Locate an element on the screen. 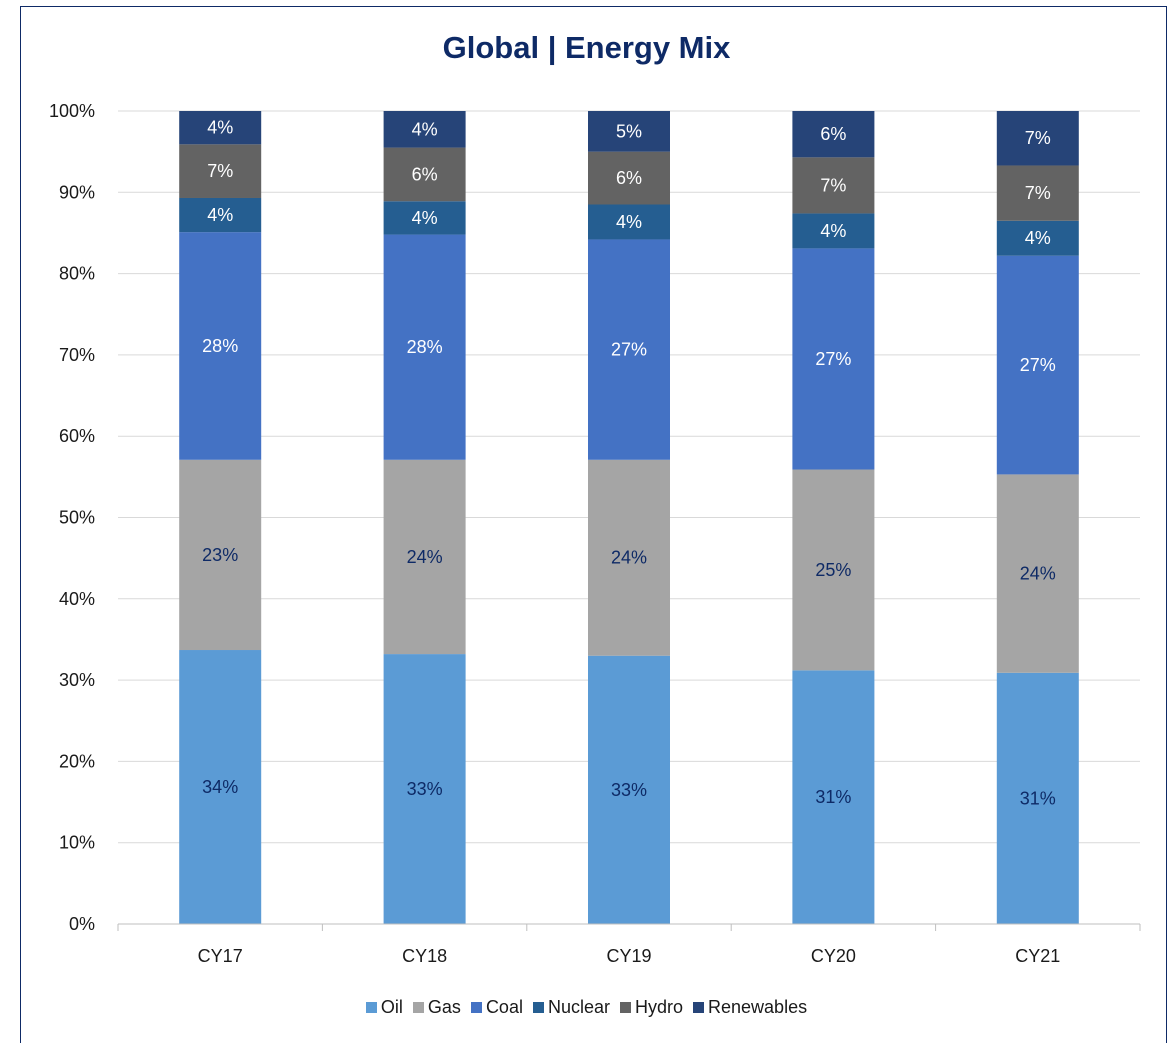 Image resolution: width=1173 pixels, height=1043 pixels. x-tick-label: CY17 is located at coordinates (220, 956).